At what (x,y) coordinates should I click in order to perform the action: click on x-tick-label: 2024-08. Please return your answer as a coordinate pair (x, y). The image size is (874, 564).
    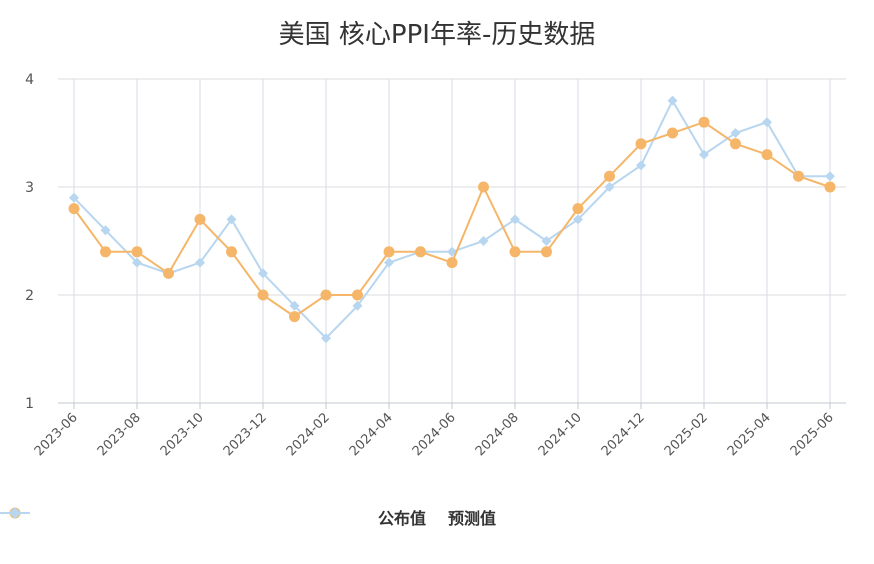
    Looking at the image, I should click on (497, 434).